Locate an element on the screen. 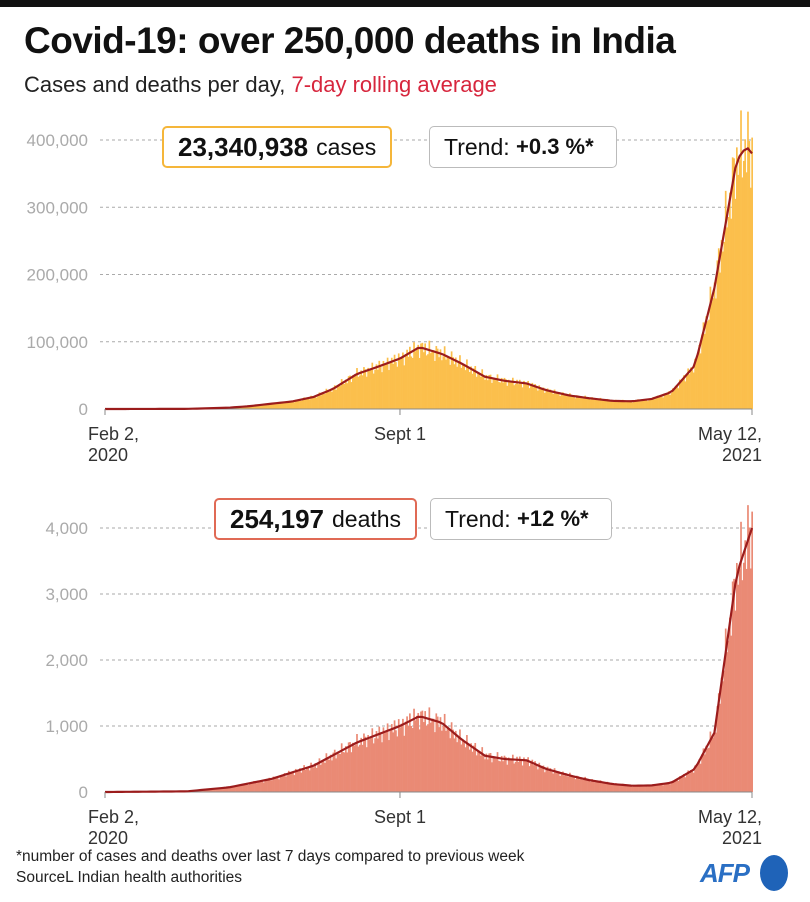  cases-y-tick-label: 0 is located at coordinates (83, 409).